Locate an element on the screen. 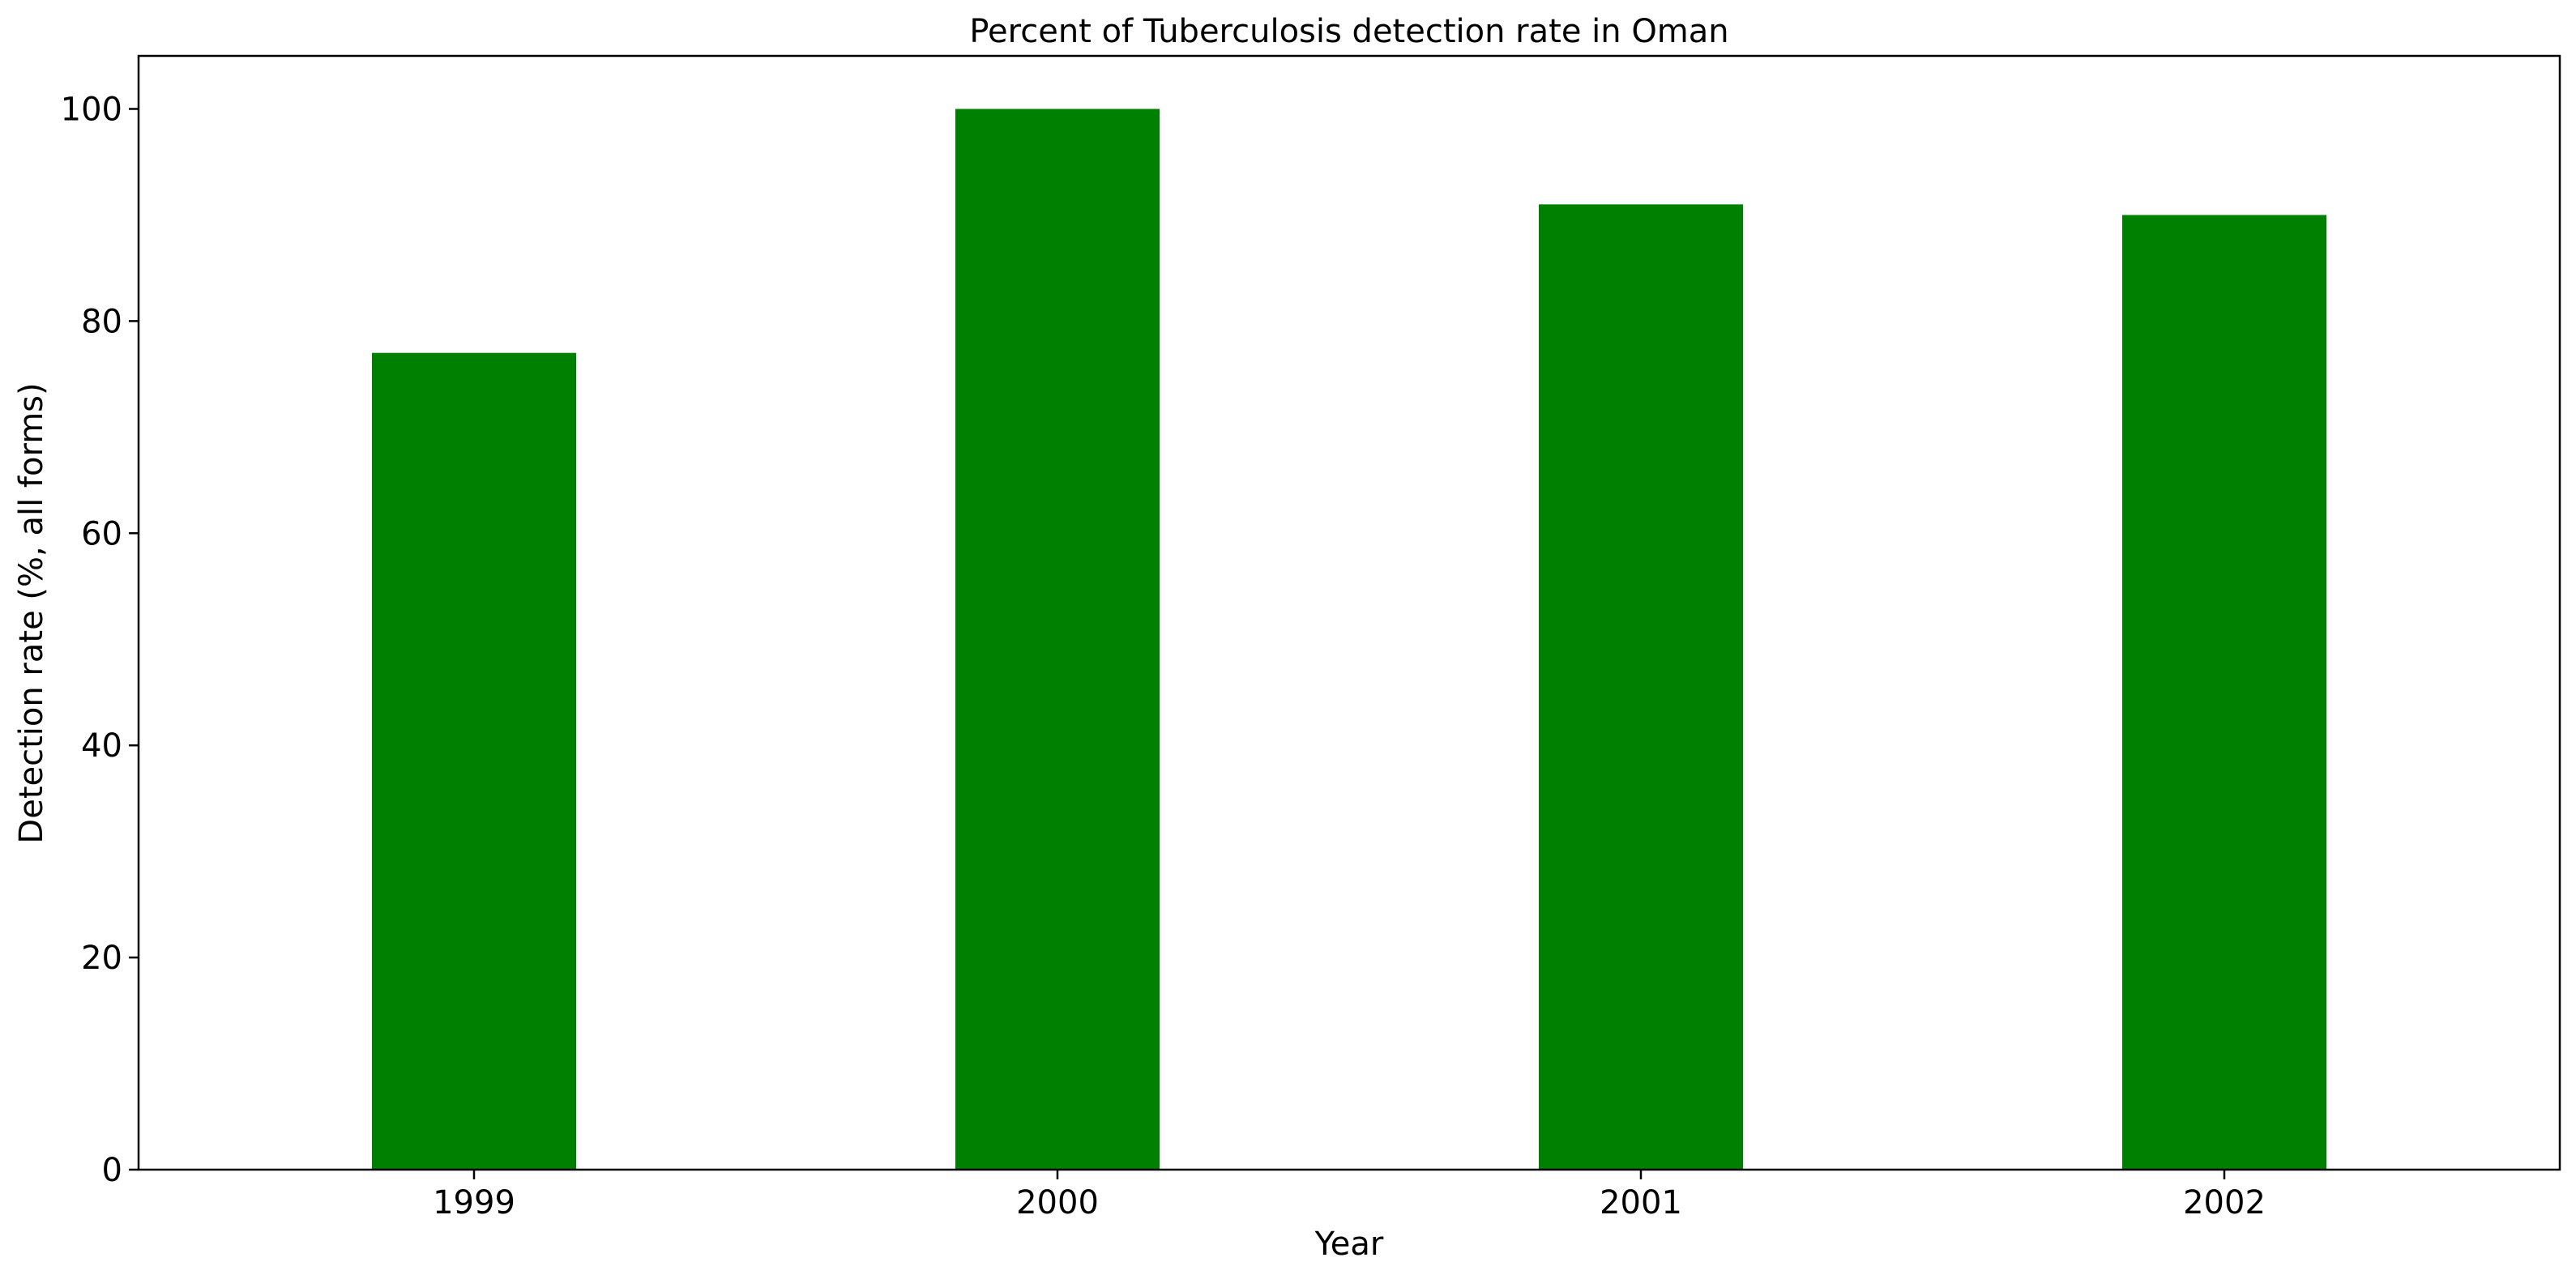 The image size is (2576, 1279). x-tick-label: 2000 is located at coordinates (1057, 1202).